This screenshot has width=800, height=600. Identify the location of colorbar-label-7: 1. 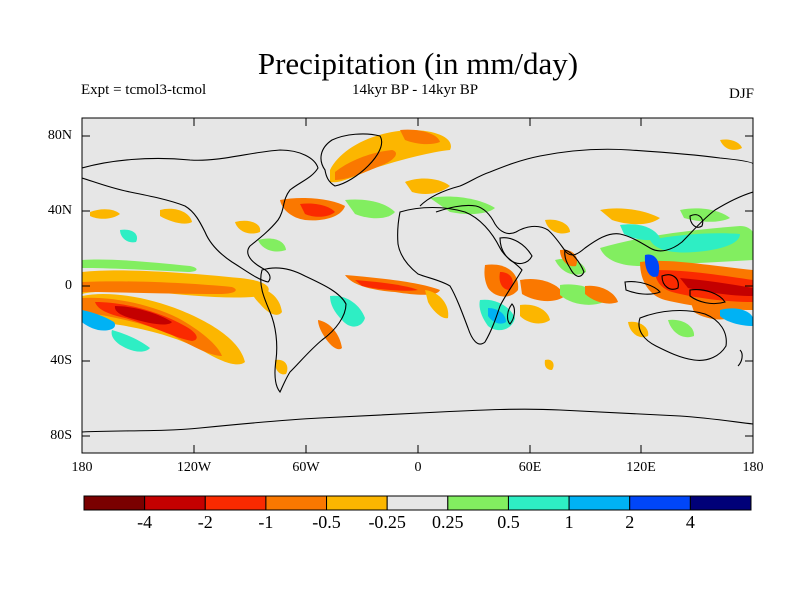
(569, 522).